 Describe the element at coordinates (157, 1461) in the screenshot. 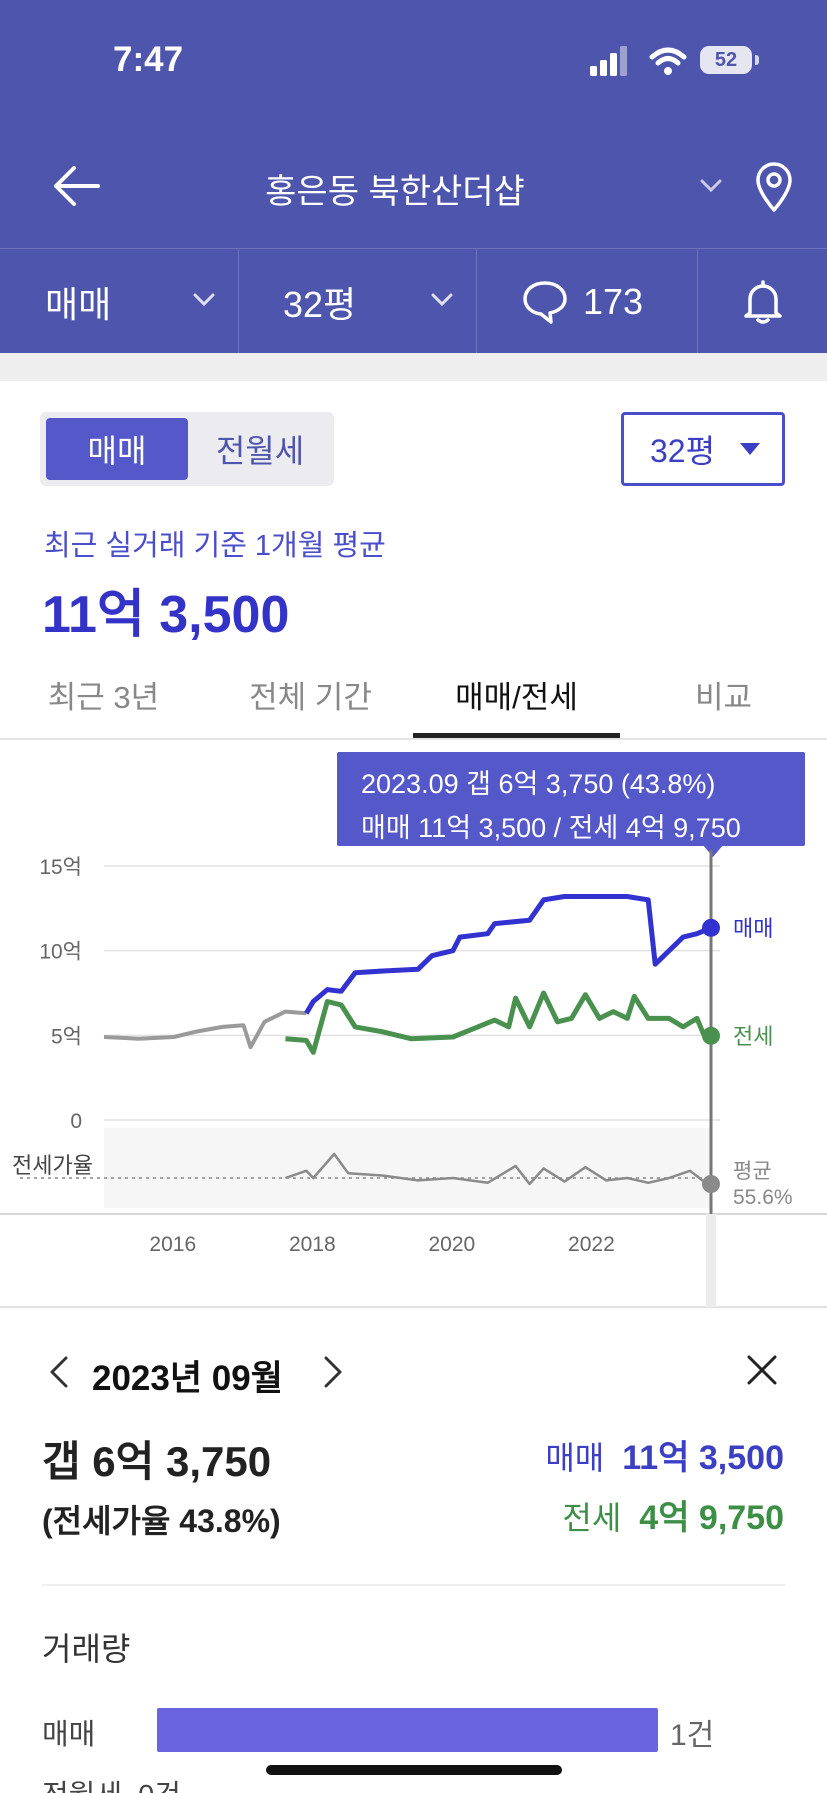

I see `gap-price: 갭 6억 3,750` at that location.